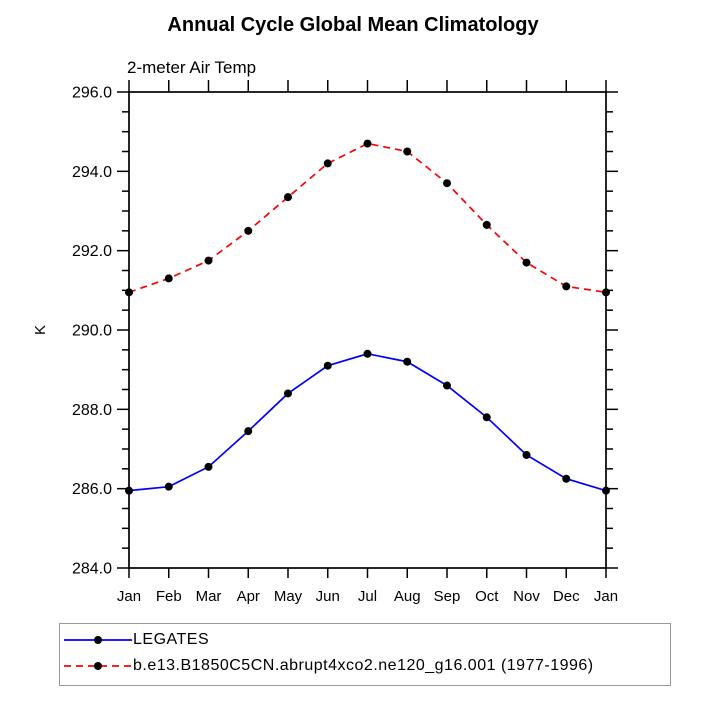 The image size is (706, 706). I want to click on chart-subtitle: 2-meter Air Temp, so click(192, 67).